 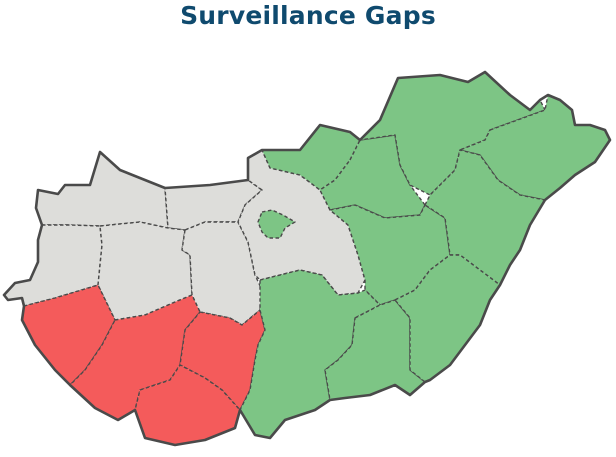 What do you see at coordinates (276, 224) in the screenshot?
I see `region-budapest` at bounding box center [276, 224].